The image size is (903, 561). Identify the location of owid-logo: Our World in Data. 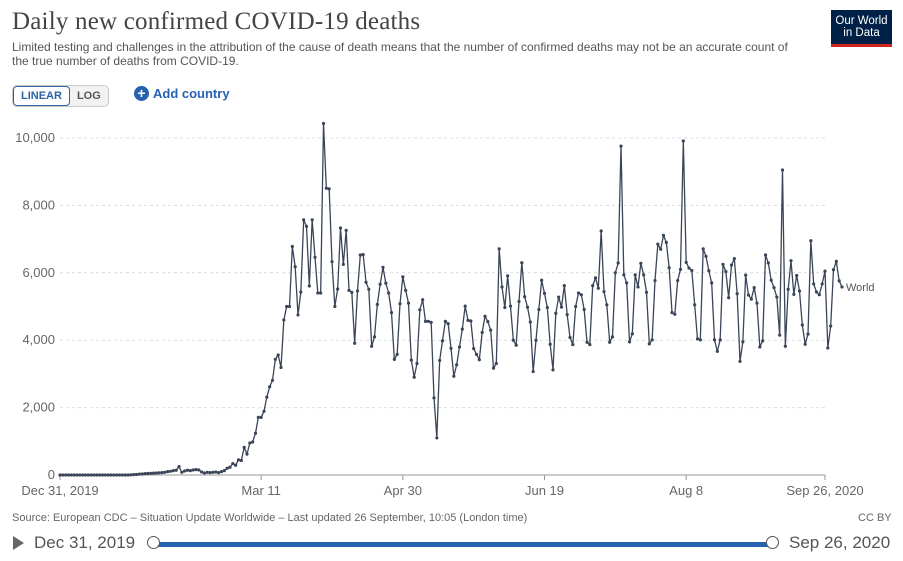
(861, 28).